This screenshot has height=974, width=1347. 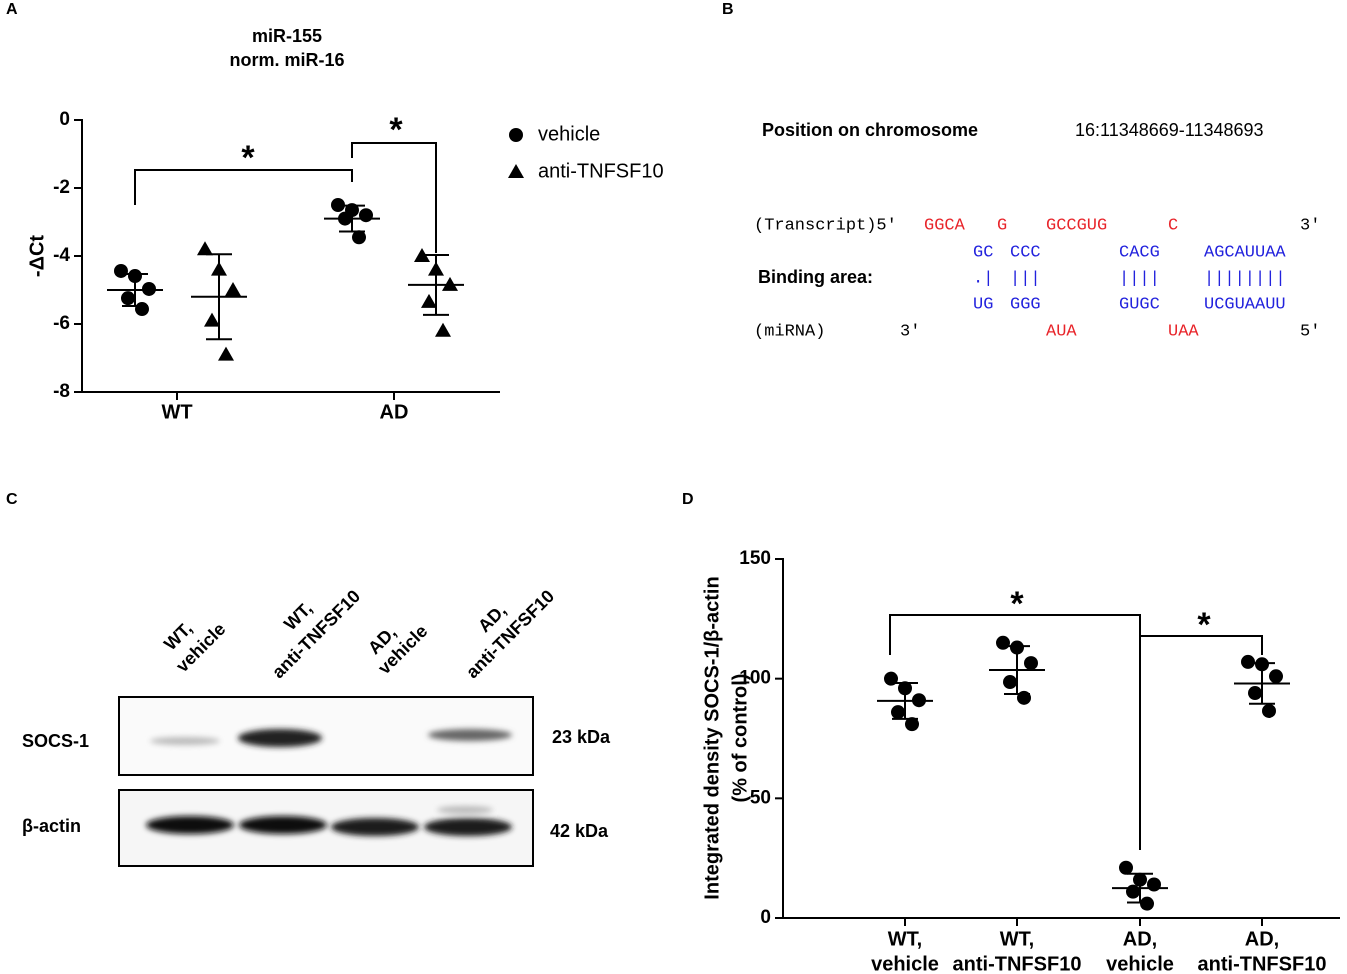 I want to click on seq: AGCAUUAA, so click(x=1245, y=252).